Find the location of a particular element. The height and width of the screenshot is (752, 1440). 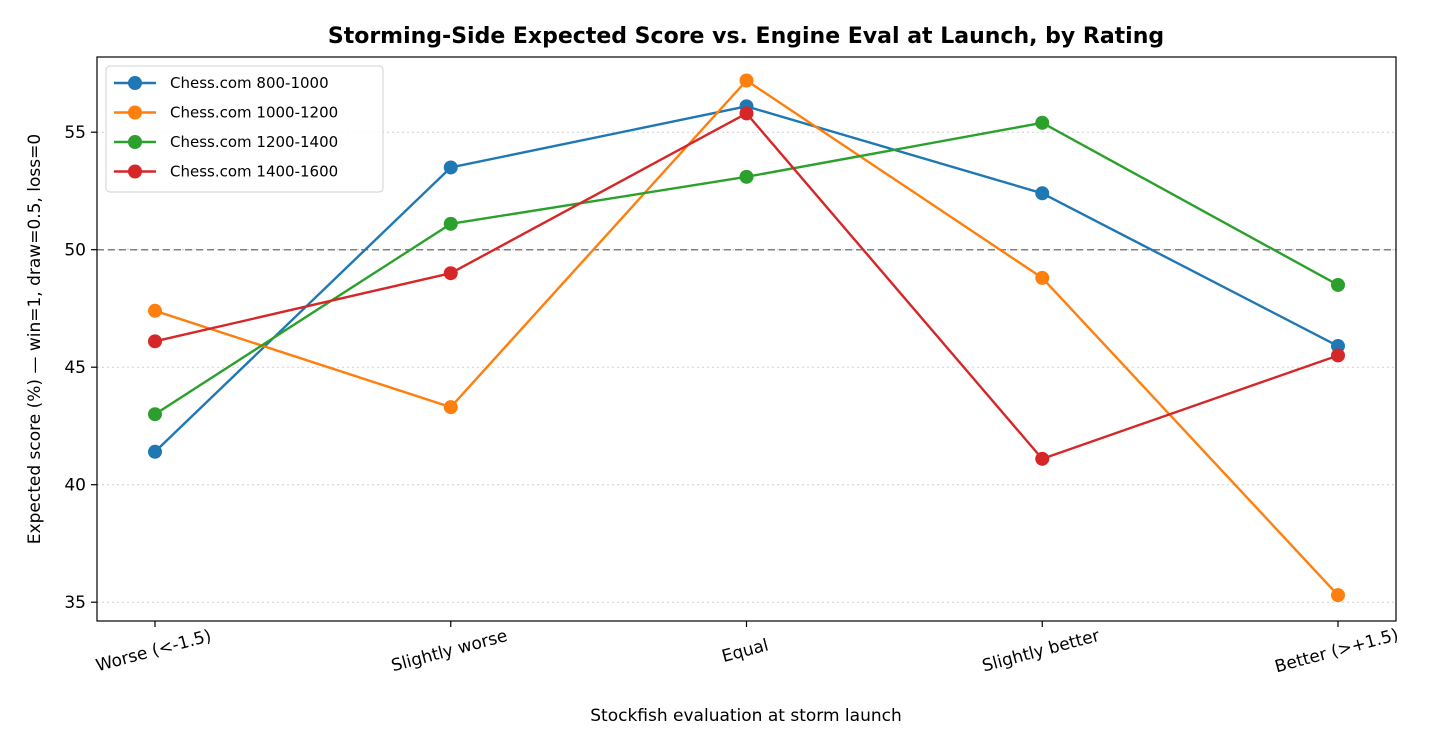

legend-label: Chess.com 1400-1600 is located at coordinates (254, 172).